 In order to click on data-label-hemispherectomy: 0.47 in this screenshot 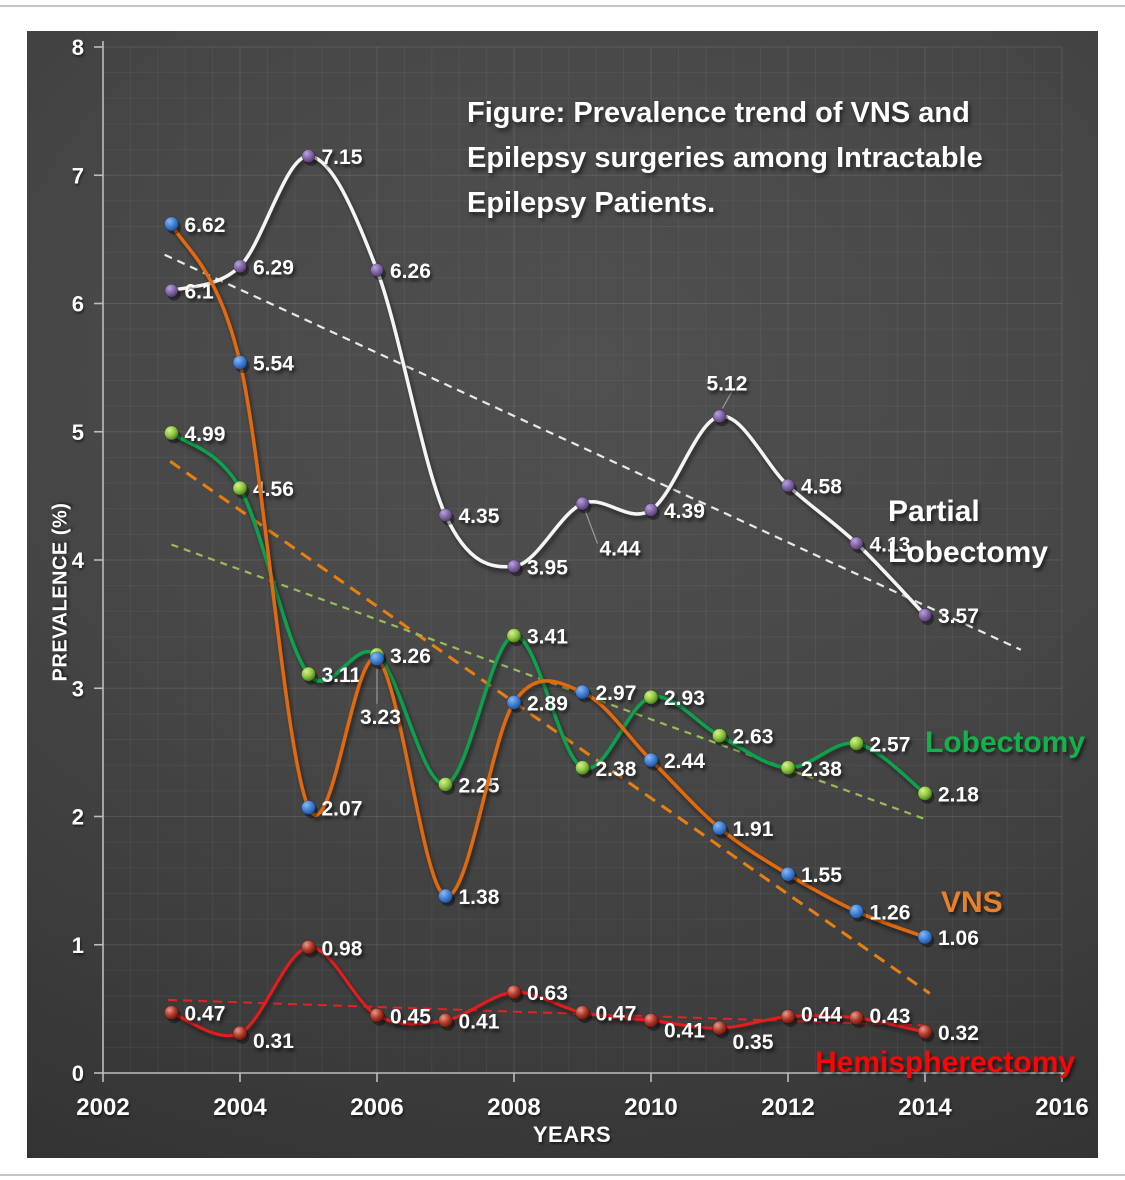, I will do `click(205, 1014)`.